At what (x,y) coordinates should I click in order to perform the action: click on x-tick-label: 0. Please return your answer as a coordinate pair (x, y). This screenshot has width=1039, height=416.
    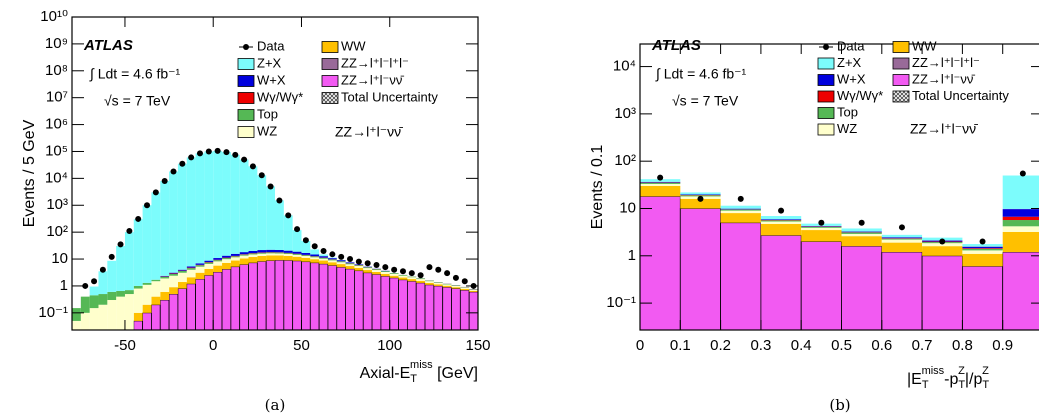
    Looking at the image, I should click on (213, 345).